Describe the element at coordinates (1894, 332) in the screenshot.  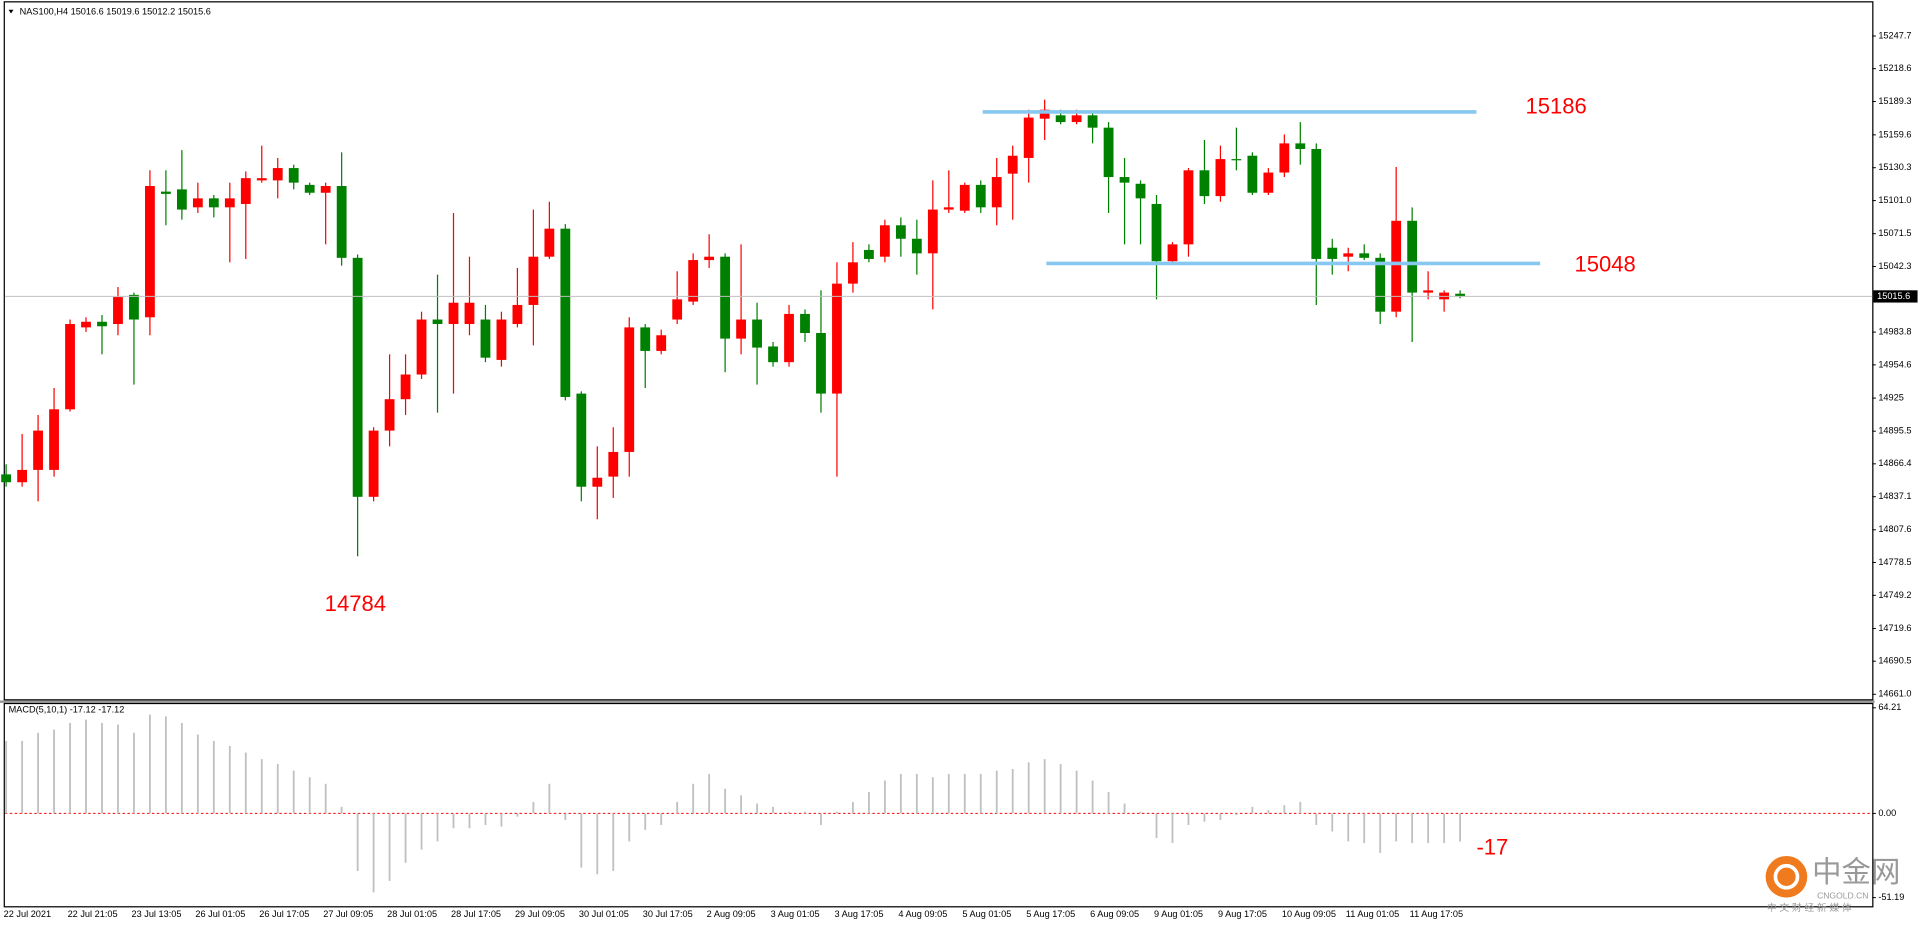
I see `y-tick-label: 14983.8` at that location.